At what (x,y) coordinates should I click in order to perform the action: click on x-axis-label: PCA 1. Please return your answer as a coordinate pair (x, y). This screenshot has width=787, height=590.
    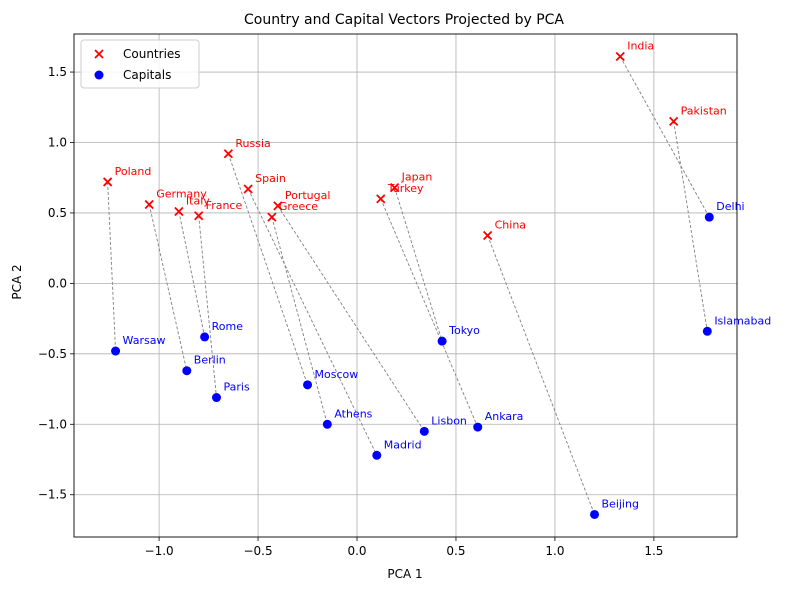
    Looking at the image, I should click on (404, 574).